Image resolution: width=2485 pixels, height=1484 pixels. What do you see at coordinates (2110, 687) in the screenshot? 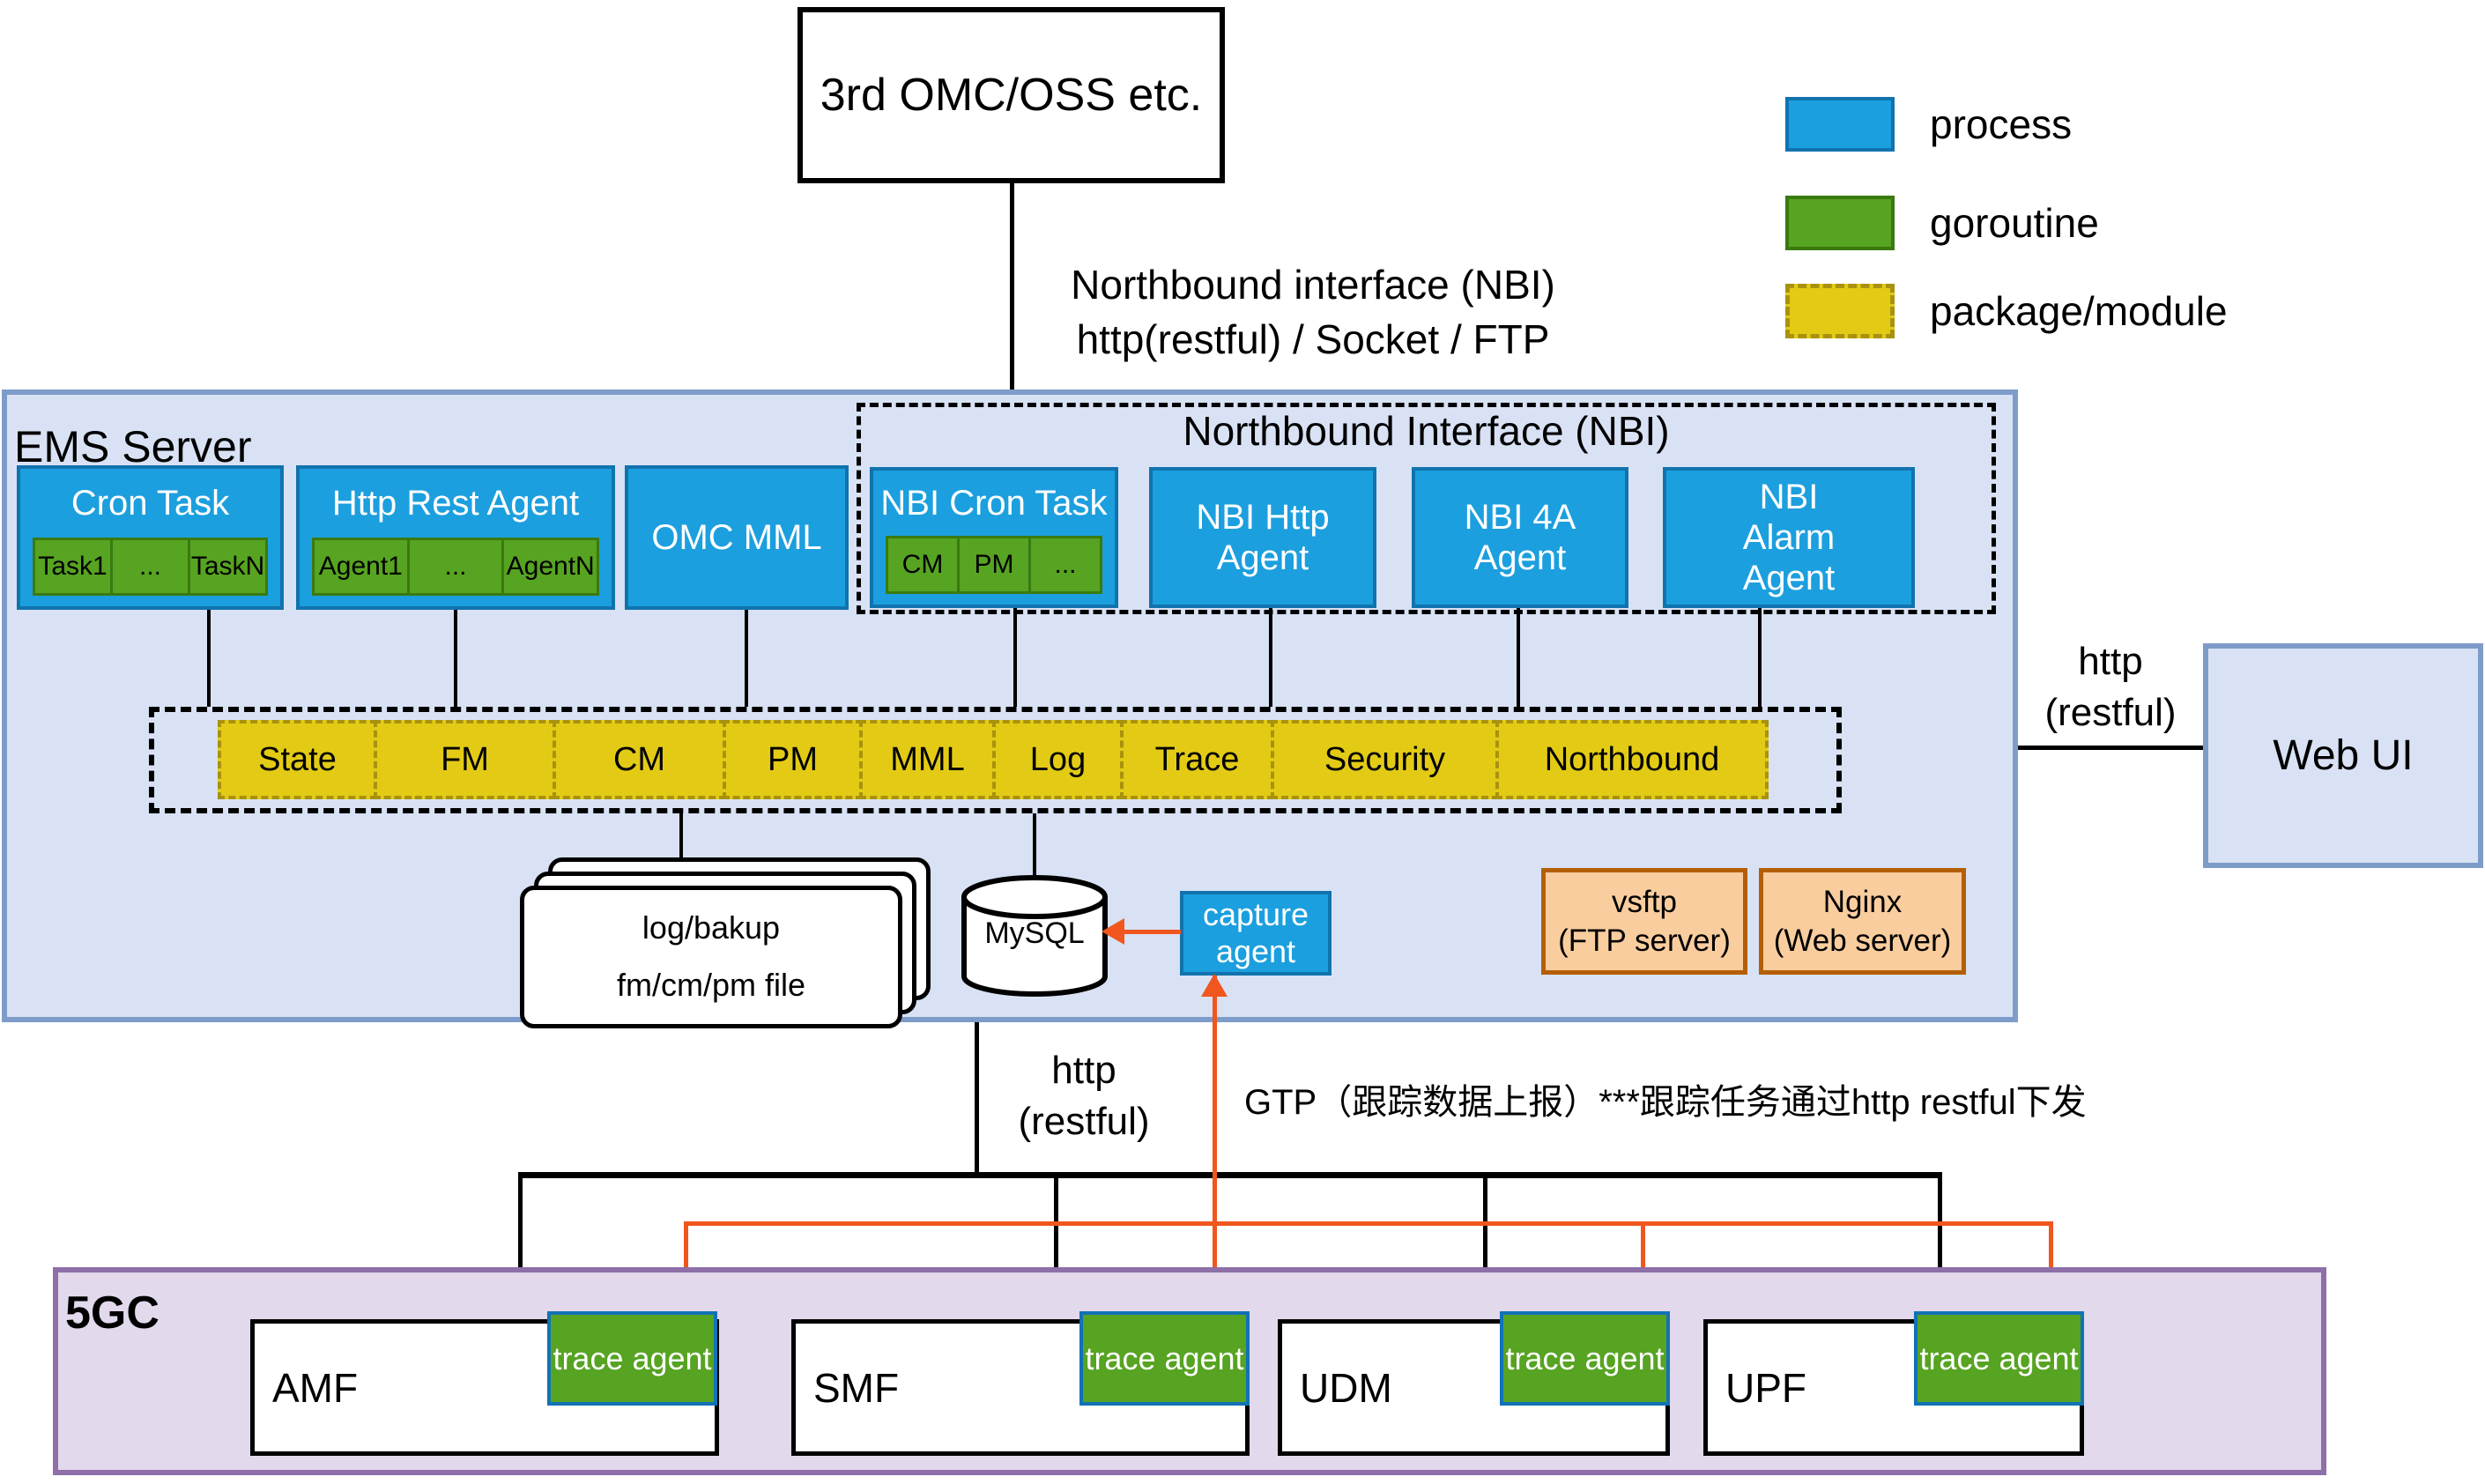
I see `webui-link-label: http (restful)` at bounding box center [2110, 687].